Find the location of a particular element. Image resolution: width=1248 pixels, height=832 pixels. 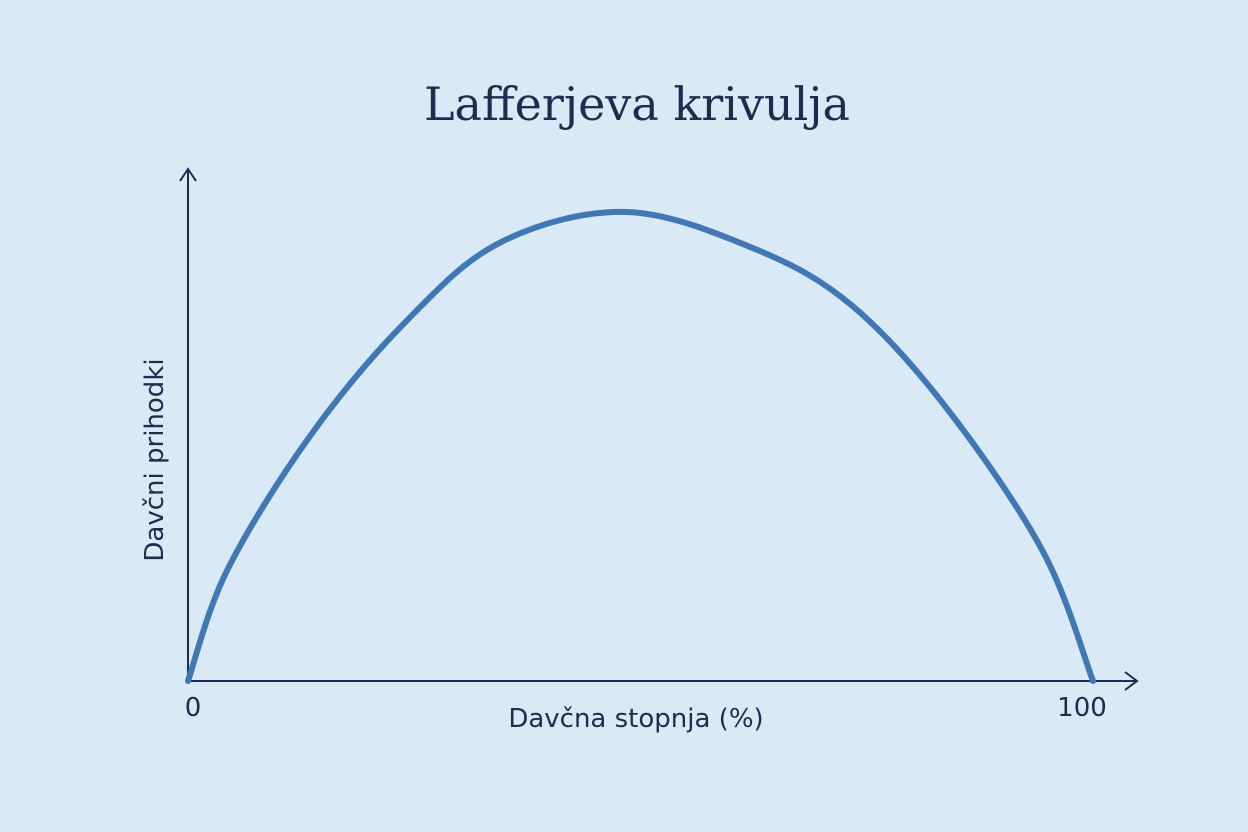

x-tick-label-100: 100 is located at coordinates (1082, 708).